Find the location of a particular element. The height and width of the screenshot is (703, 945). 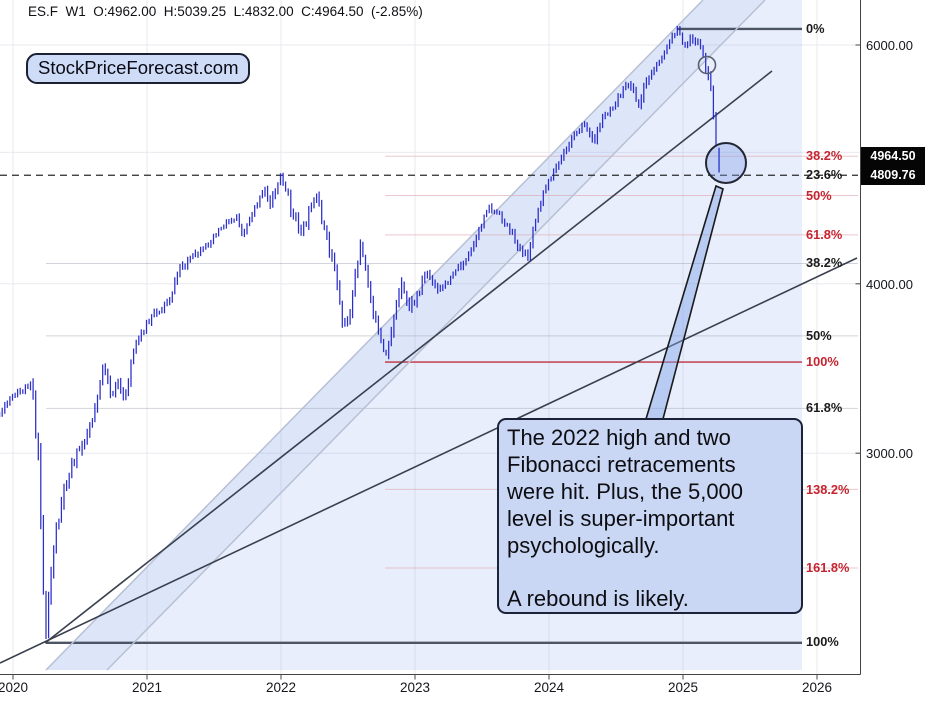

breakdown-highlight-circle is located at coordinates (707, 65).